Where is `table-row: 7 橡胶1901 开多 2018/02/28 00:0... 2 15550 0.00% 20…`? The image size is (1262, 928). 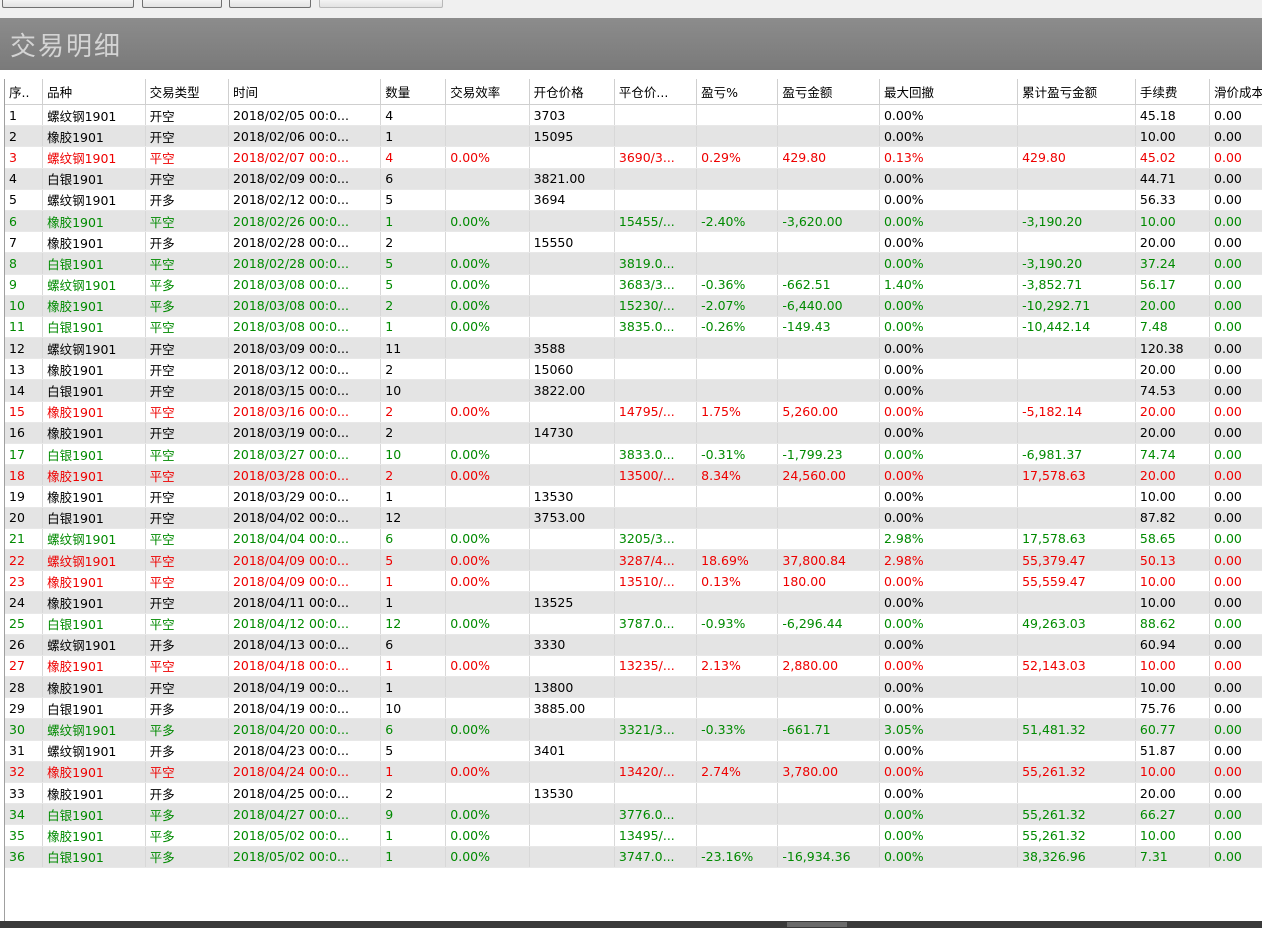 table-row: 7 橡胶1901 开多 2018/02/28 00:0... 2 15550 0.00% 20… is located at coordinates (633, 242).